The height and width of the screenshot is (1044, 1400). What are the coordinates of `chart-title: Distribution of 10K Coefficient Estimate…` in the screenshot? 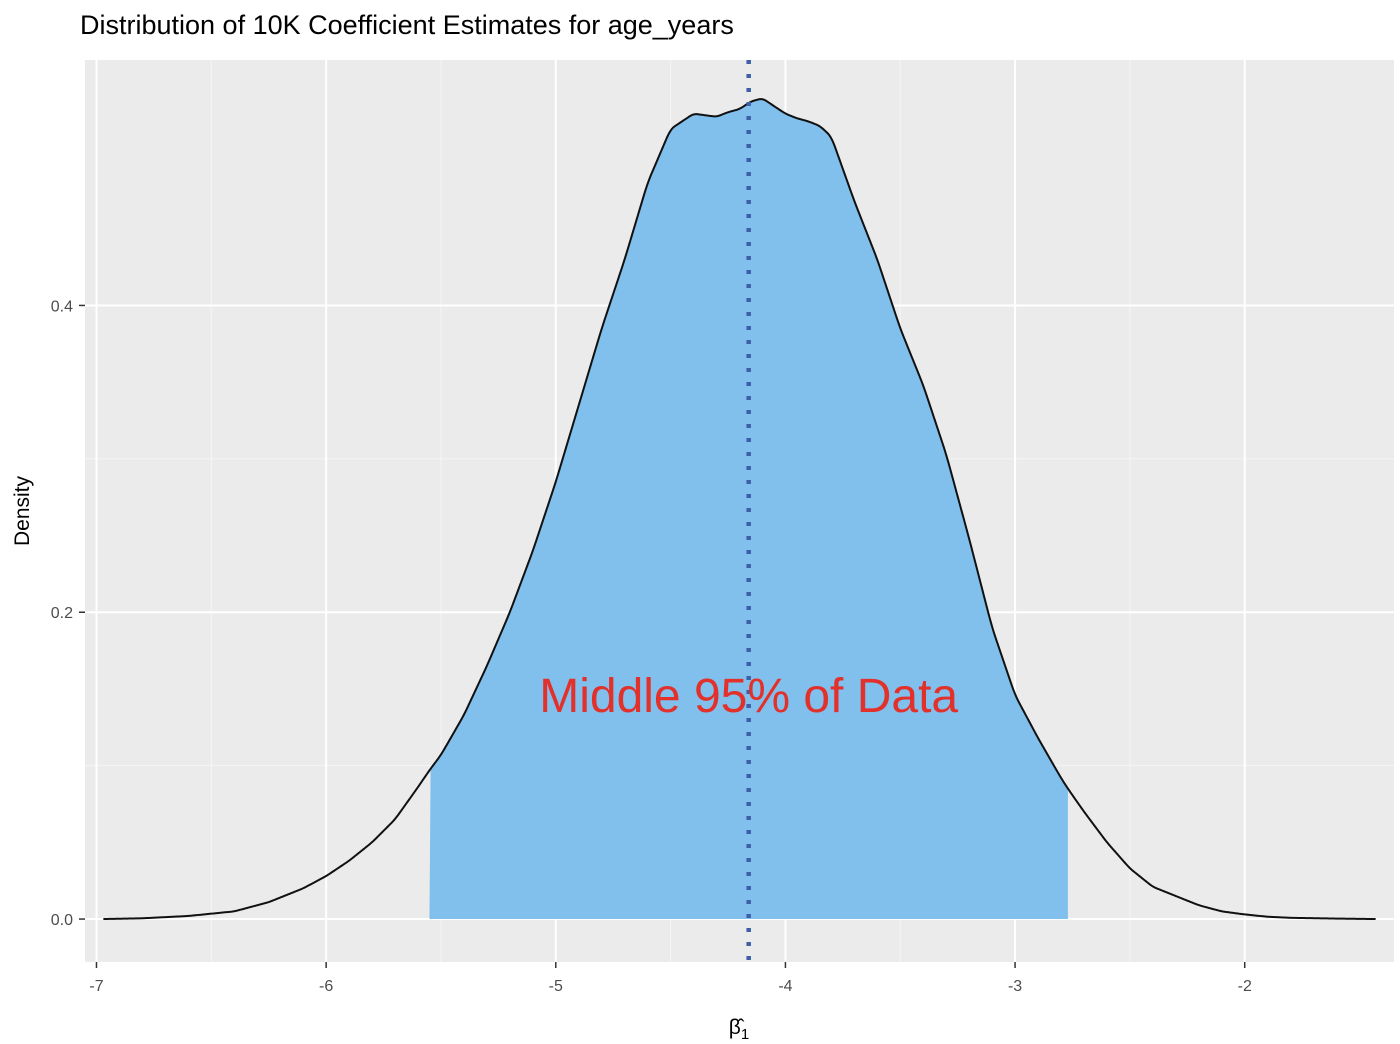 It's located at (407, 25).